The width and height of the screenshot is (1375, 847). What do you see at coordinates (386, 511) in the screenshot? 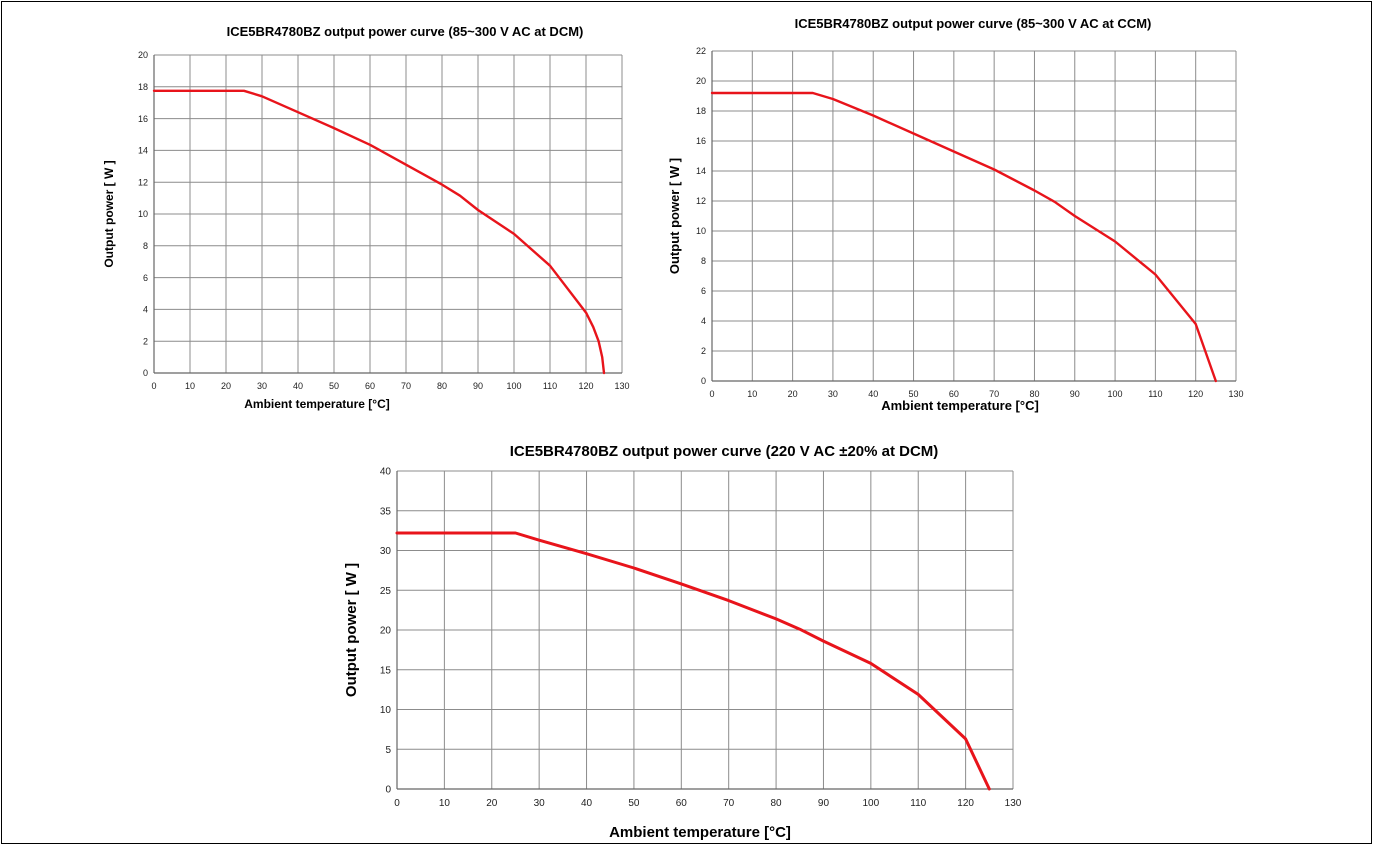
I see `y-tick-label: 35` at bounding box center [386, 511].